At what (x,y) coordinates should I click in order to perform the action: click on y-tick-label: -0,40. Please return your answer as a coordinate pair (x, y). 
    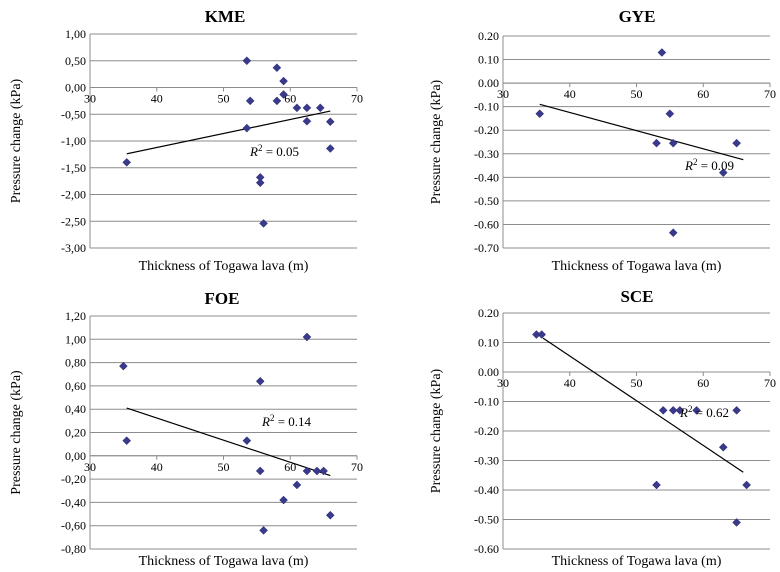
    Looking at the image, I should click on (73, 502).